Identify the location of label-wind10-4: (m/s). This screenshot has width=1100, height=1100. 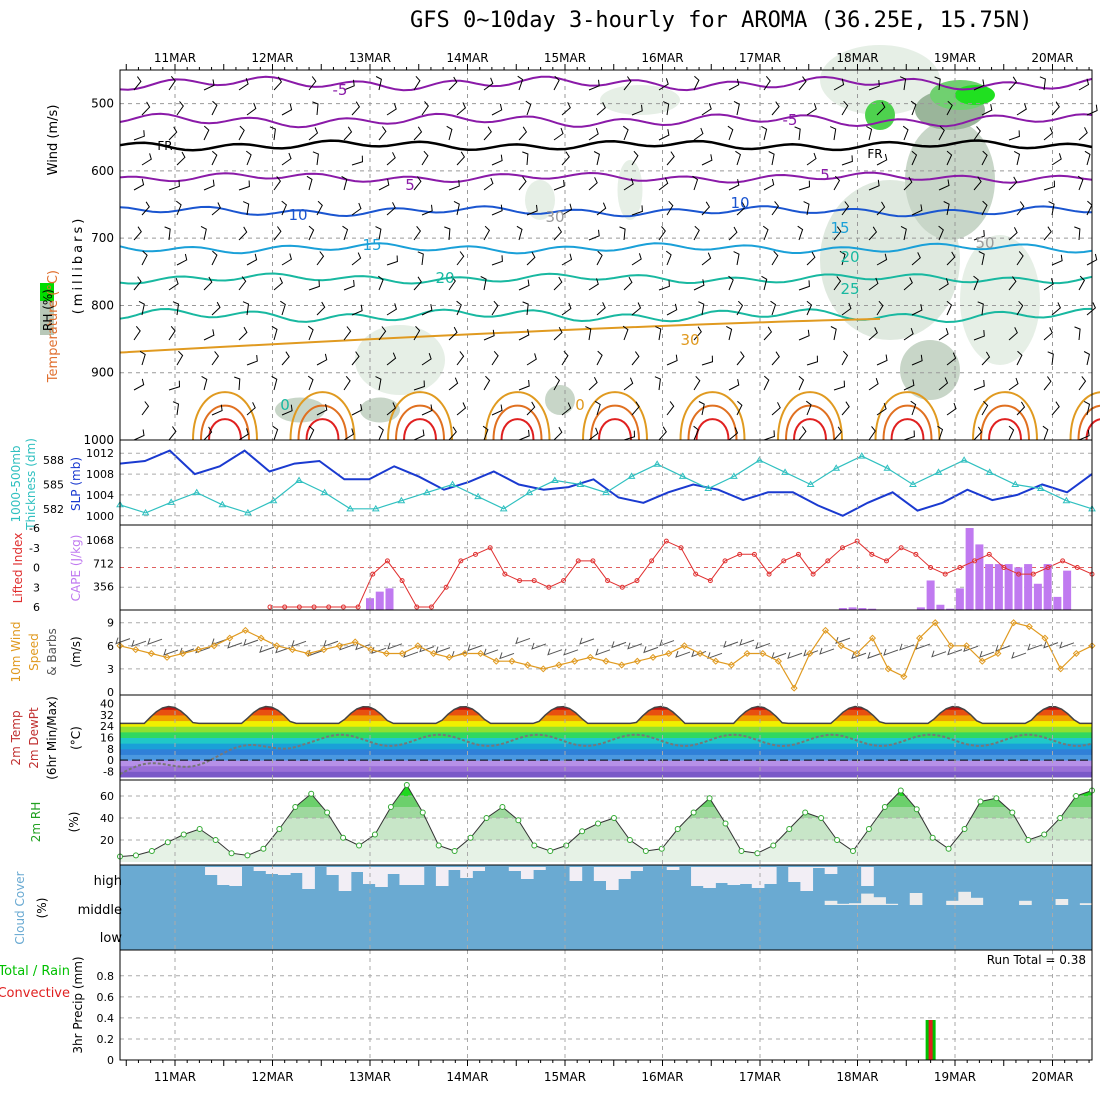
(76, 651).